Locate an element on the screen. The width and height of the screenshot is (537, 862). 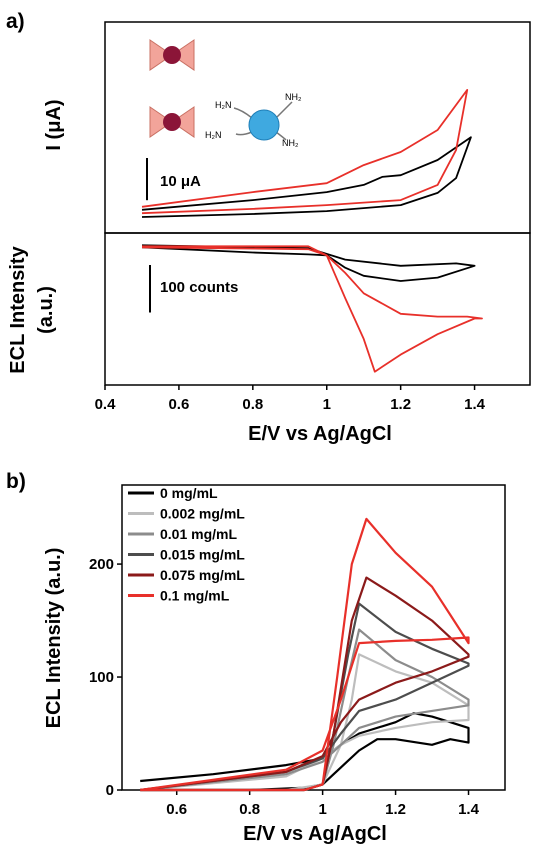
y-axis-label: (a.u.) is located at coordinates (46, 310).